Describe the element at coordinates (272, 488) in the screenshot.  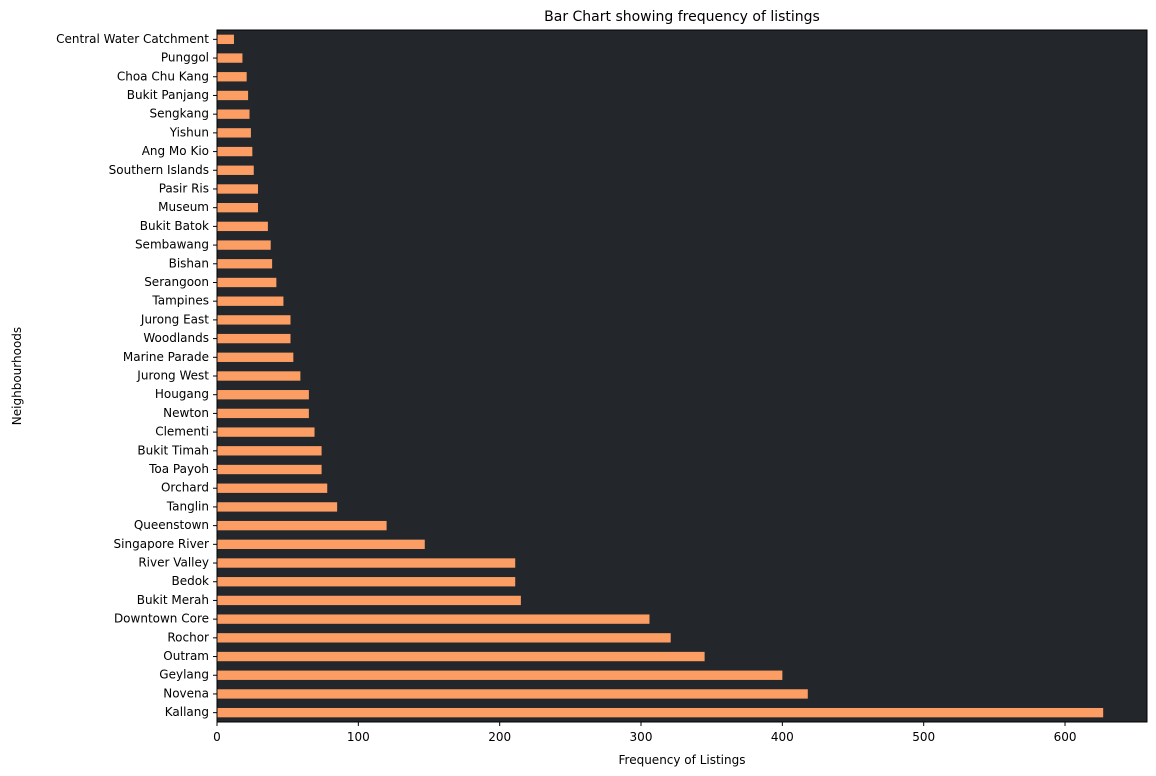
I see `bar-orchard` at that location.